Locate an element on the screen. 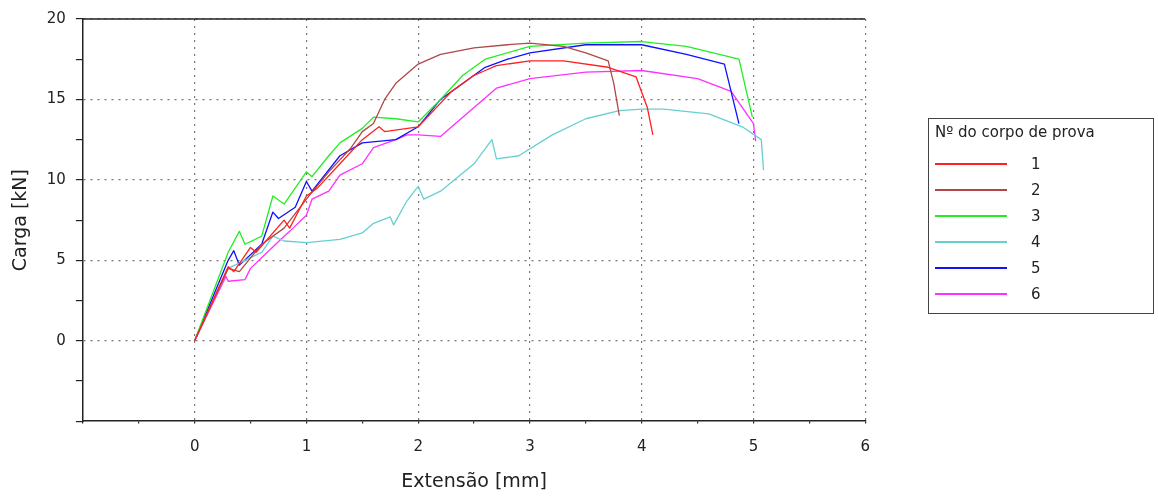  legend-label: 6 is located at coordinates (1036, 294).